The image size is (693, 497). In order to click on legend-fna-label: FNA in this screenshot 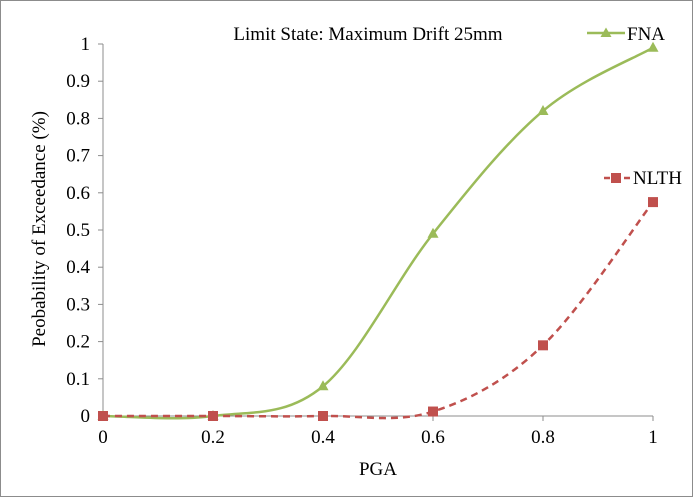, I will do `click(646, 34)`.